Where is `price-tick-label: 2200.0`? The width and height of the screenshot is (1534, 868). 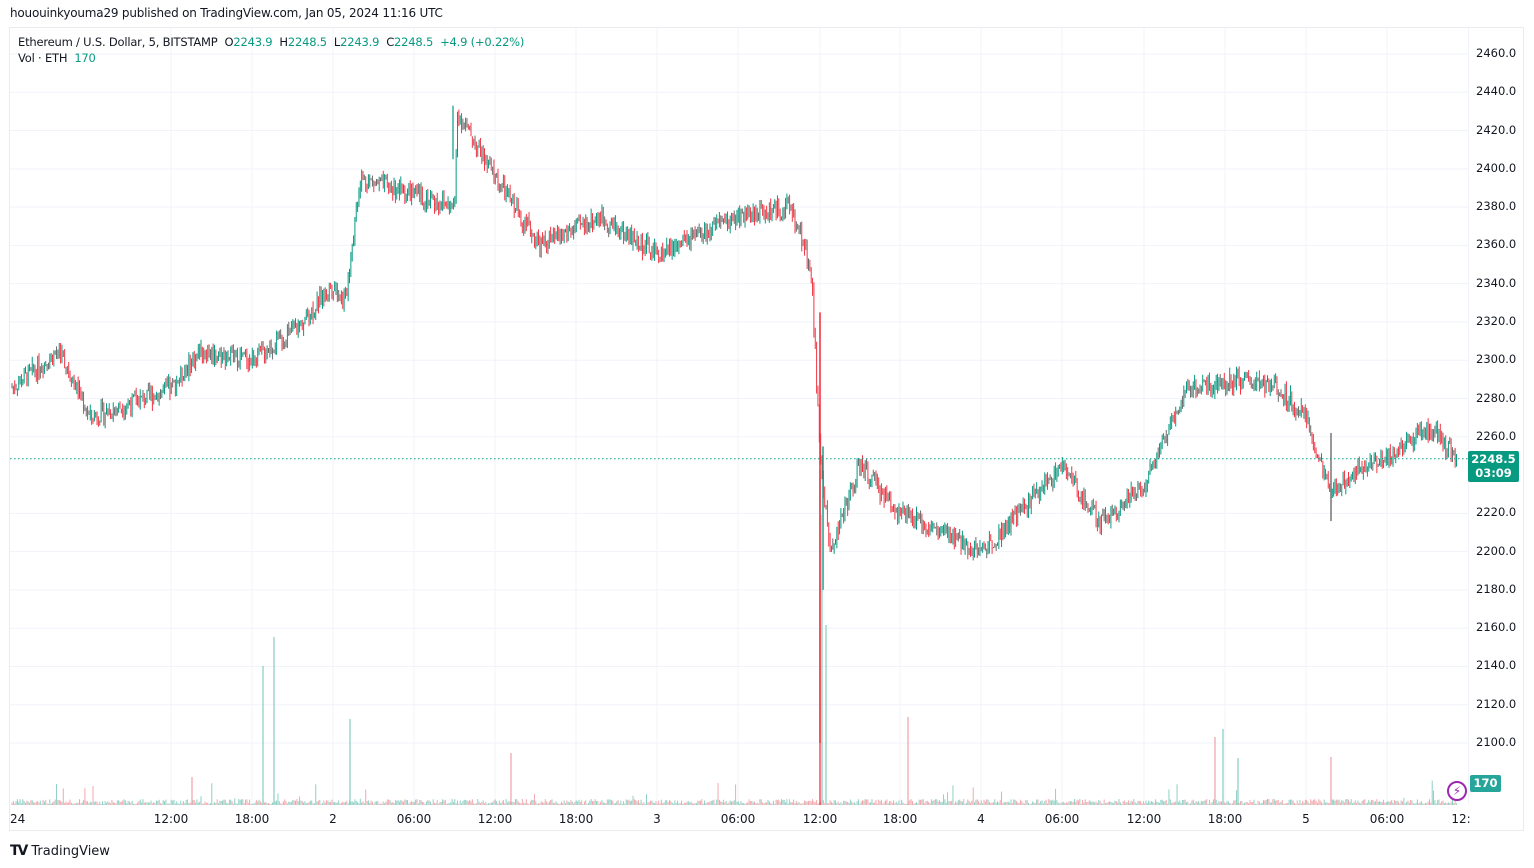
price-tick-label: 2200.0 is located at coordinates (1496, 550).